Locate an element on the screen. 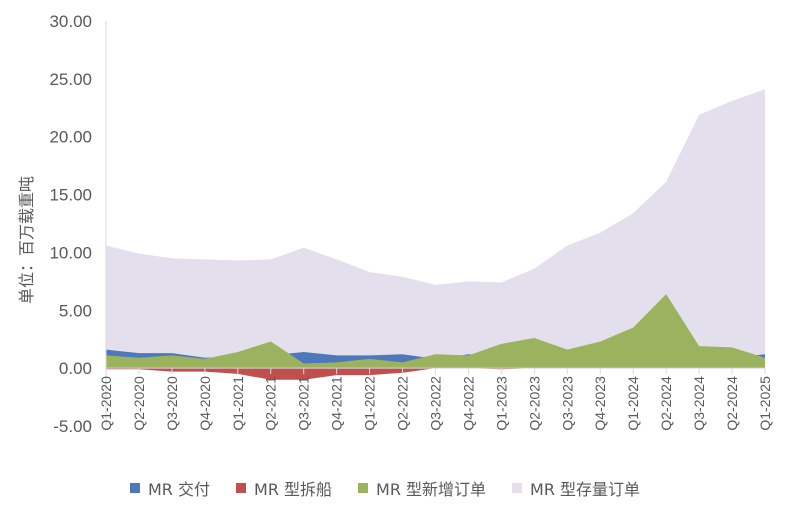 This screenshot has width=798, height=522. legend-swatch-demolition is located at coordinates (241, 488).